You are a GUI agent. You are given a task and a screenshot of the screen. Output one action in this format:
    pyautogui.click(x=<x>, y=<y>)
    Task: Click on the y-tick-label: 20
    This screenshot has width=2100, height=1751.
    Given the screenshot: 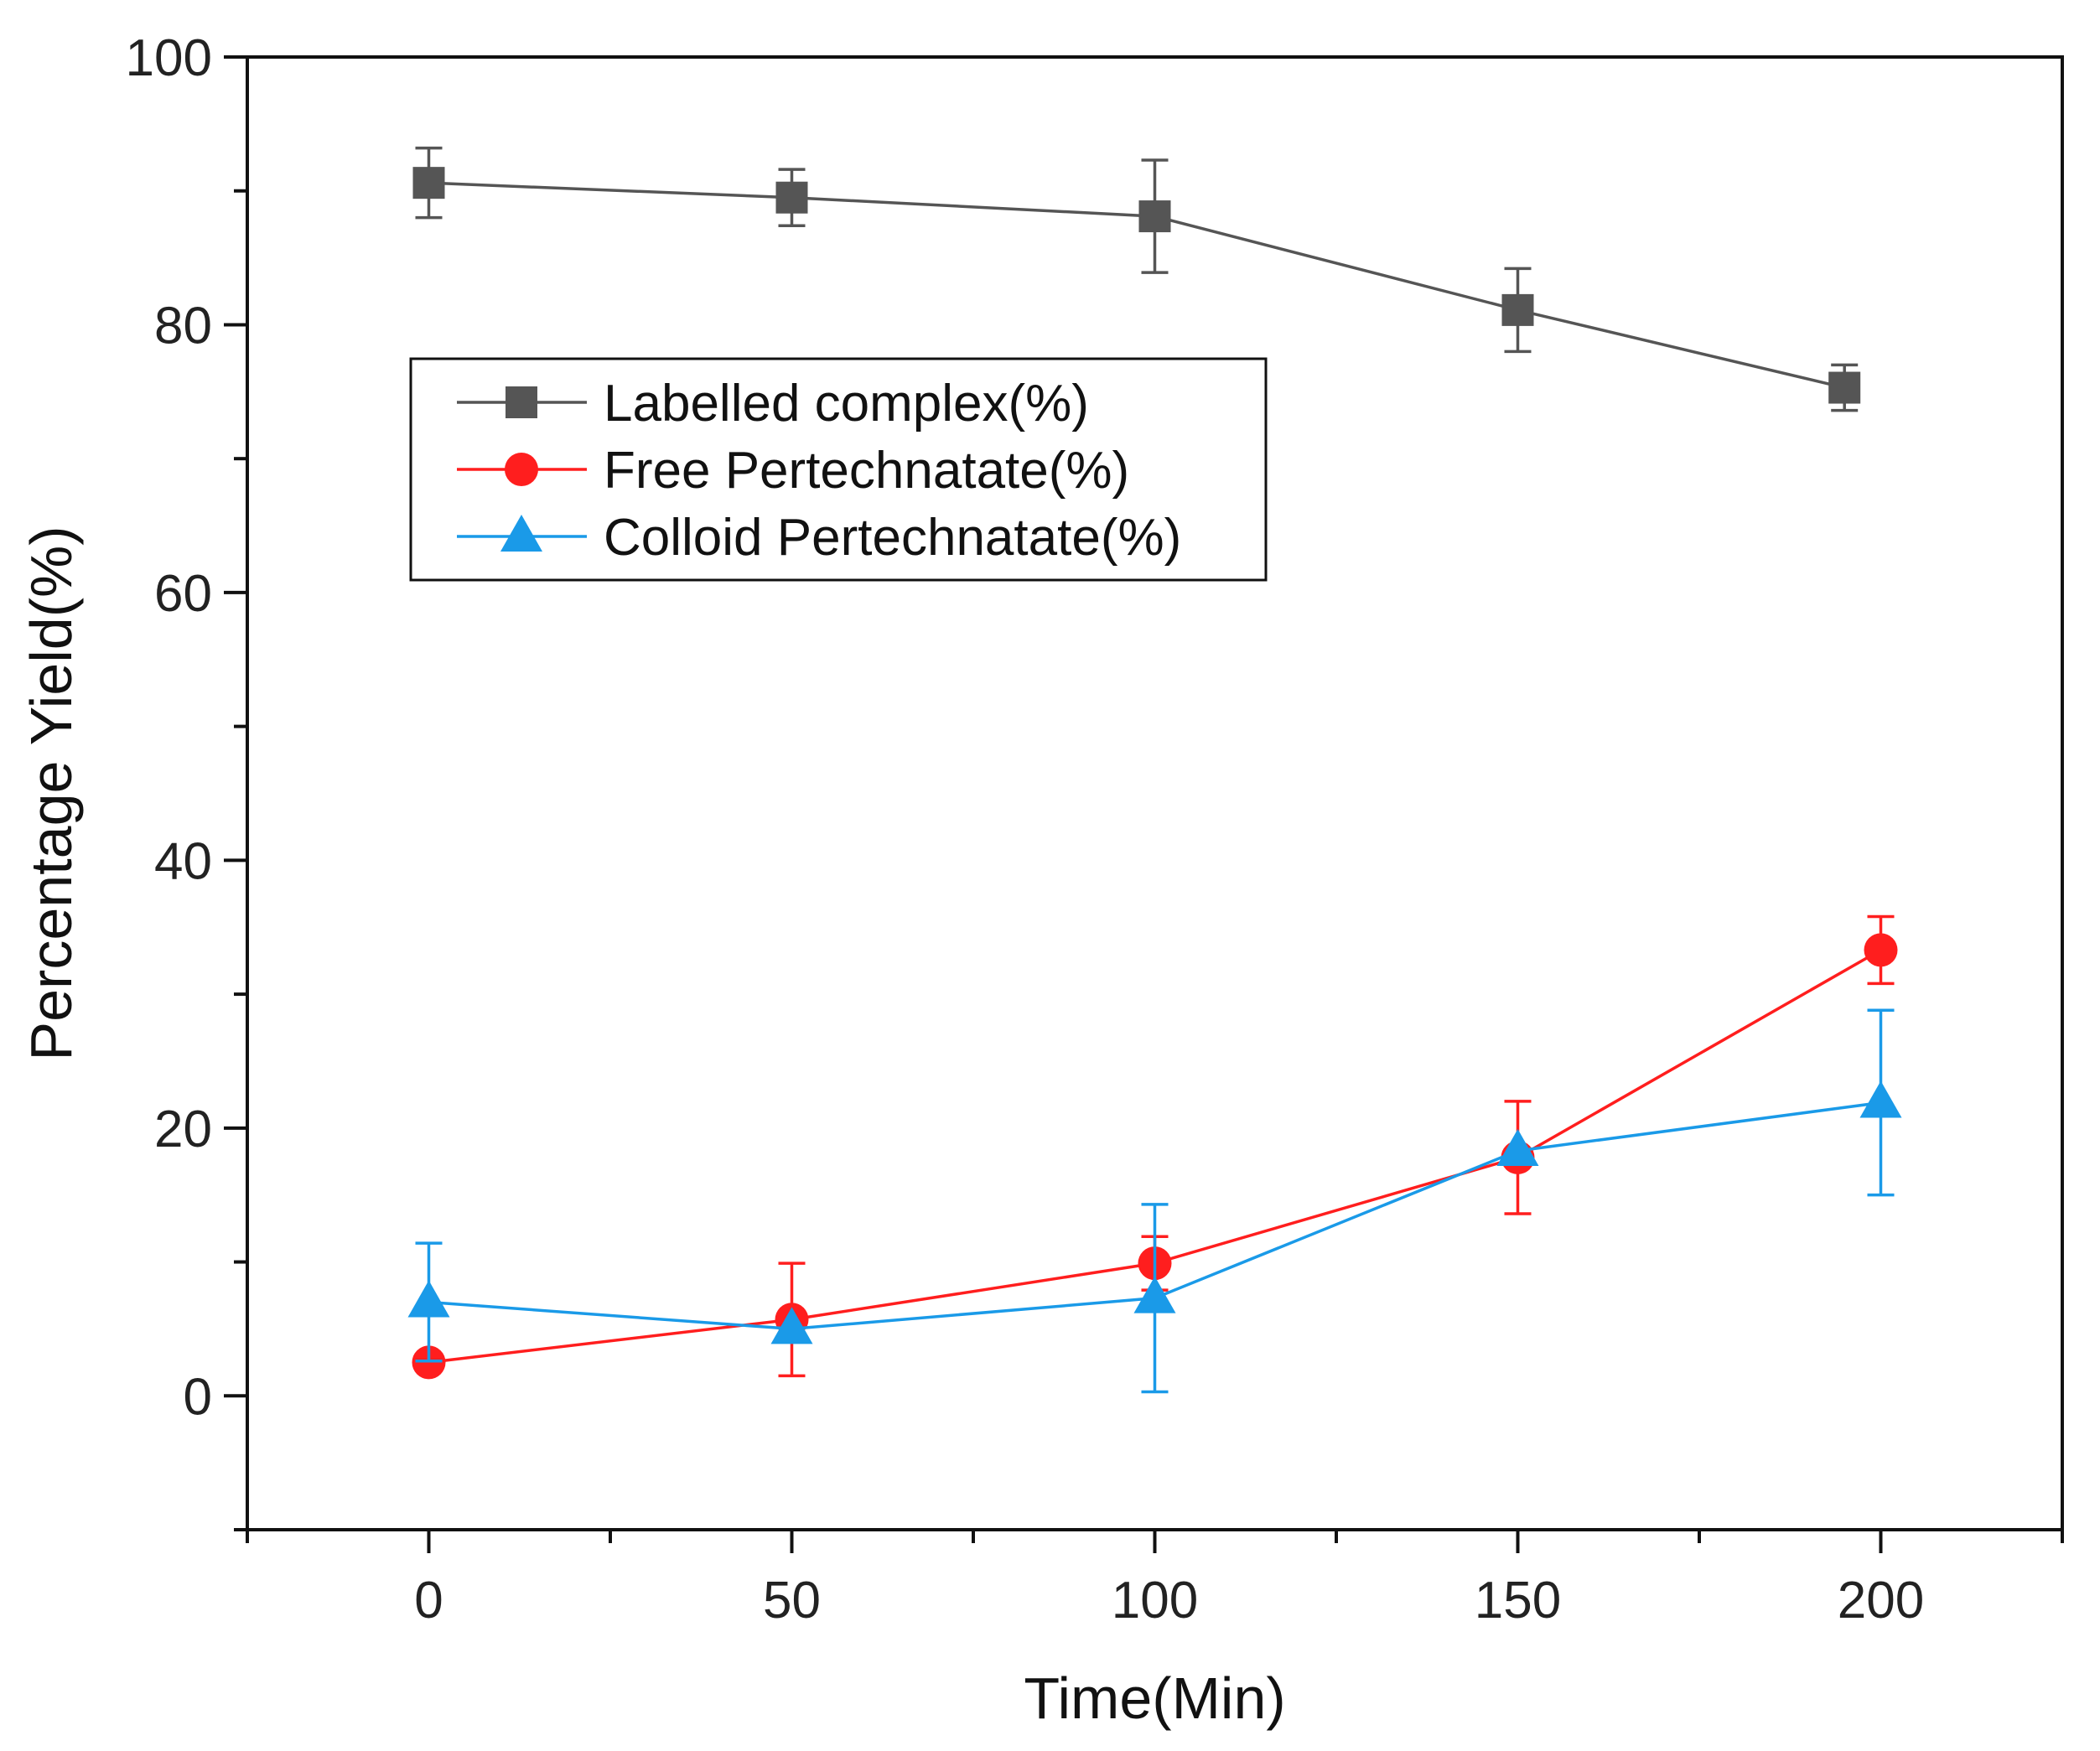 What is the action you would take?
    pyautogui.click(x=183, y=1129)
    